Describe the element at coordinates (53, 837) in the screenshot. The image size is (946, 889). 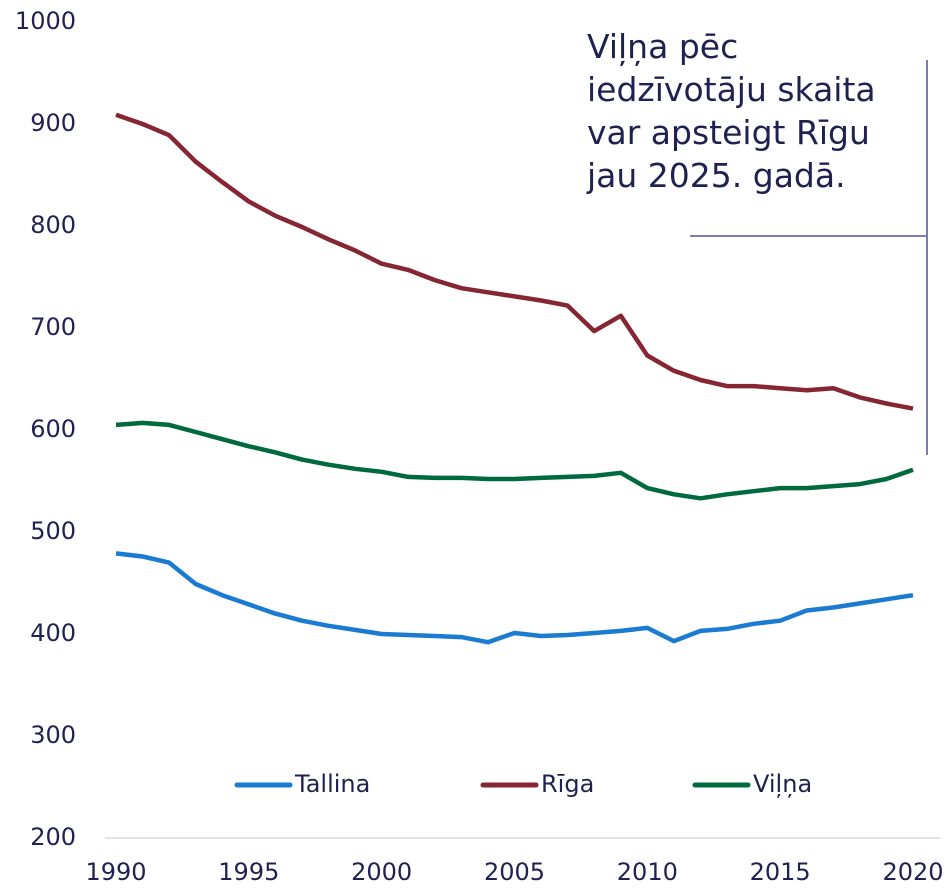
I see `y-tick-label: 200` at that location.